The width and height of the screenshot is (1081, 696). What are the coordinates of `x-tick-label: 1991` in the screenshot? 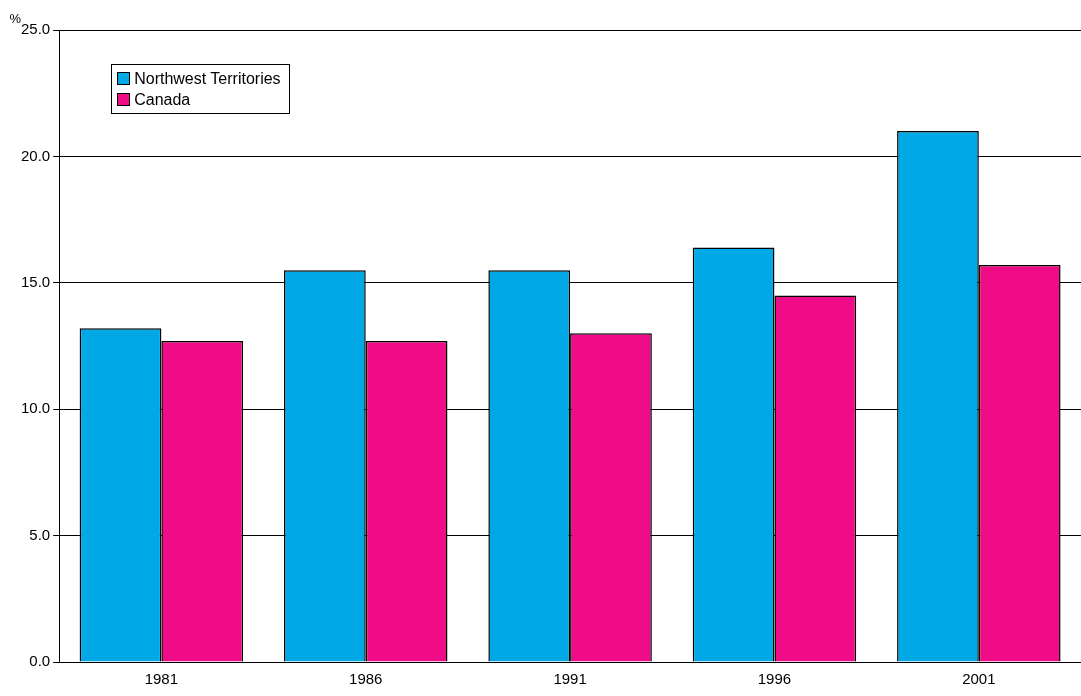 It's located at (570, 679).